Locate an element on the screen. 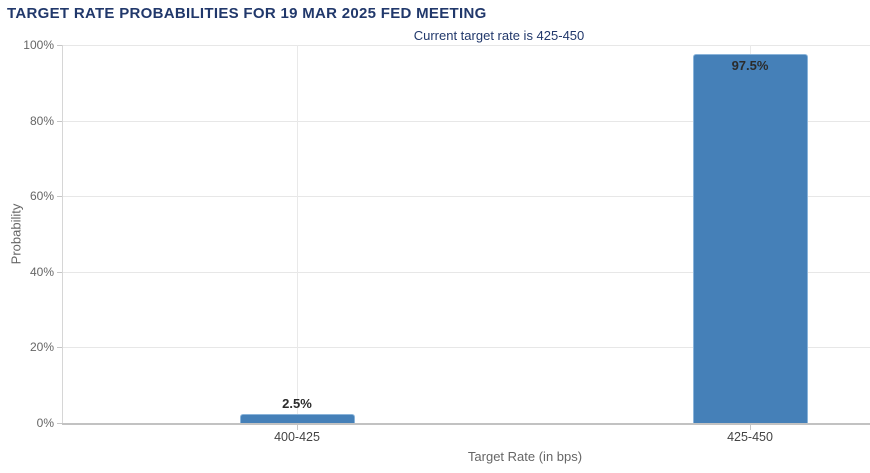 The image size is (870, 473). y-tick-label: 60% is located at coordinates (41, 196).